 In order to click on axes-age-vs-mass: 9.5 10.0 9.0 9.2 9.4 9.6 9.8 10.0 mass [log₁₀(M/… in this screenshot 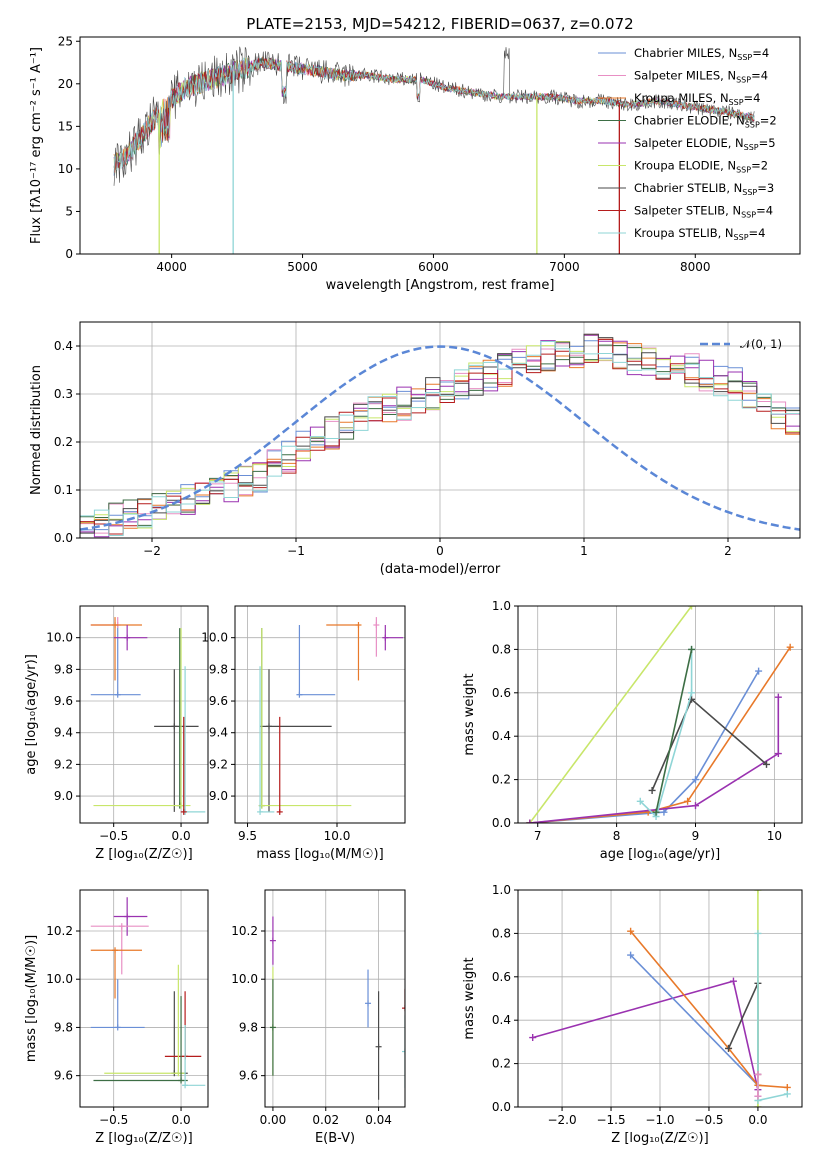, I will do `click(303, 733)`.